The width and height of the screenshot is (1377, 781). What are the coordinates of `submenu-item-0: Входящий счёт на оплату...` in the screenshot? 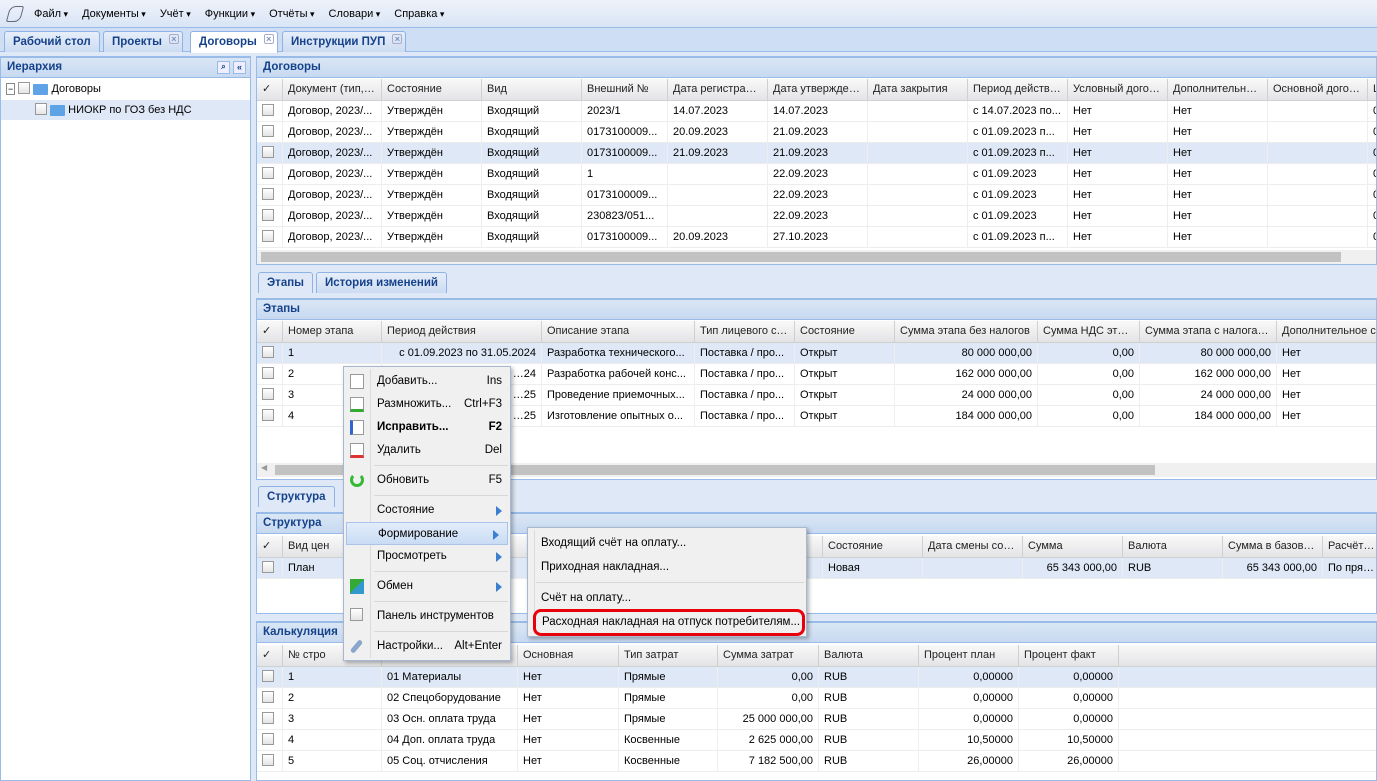 It's located at (667, 543).